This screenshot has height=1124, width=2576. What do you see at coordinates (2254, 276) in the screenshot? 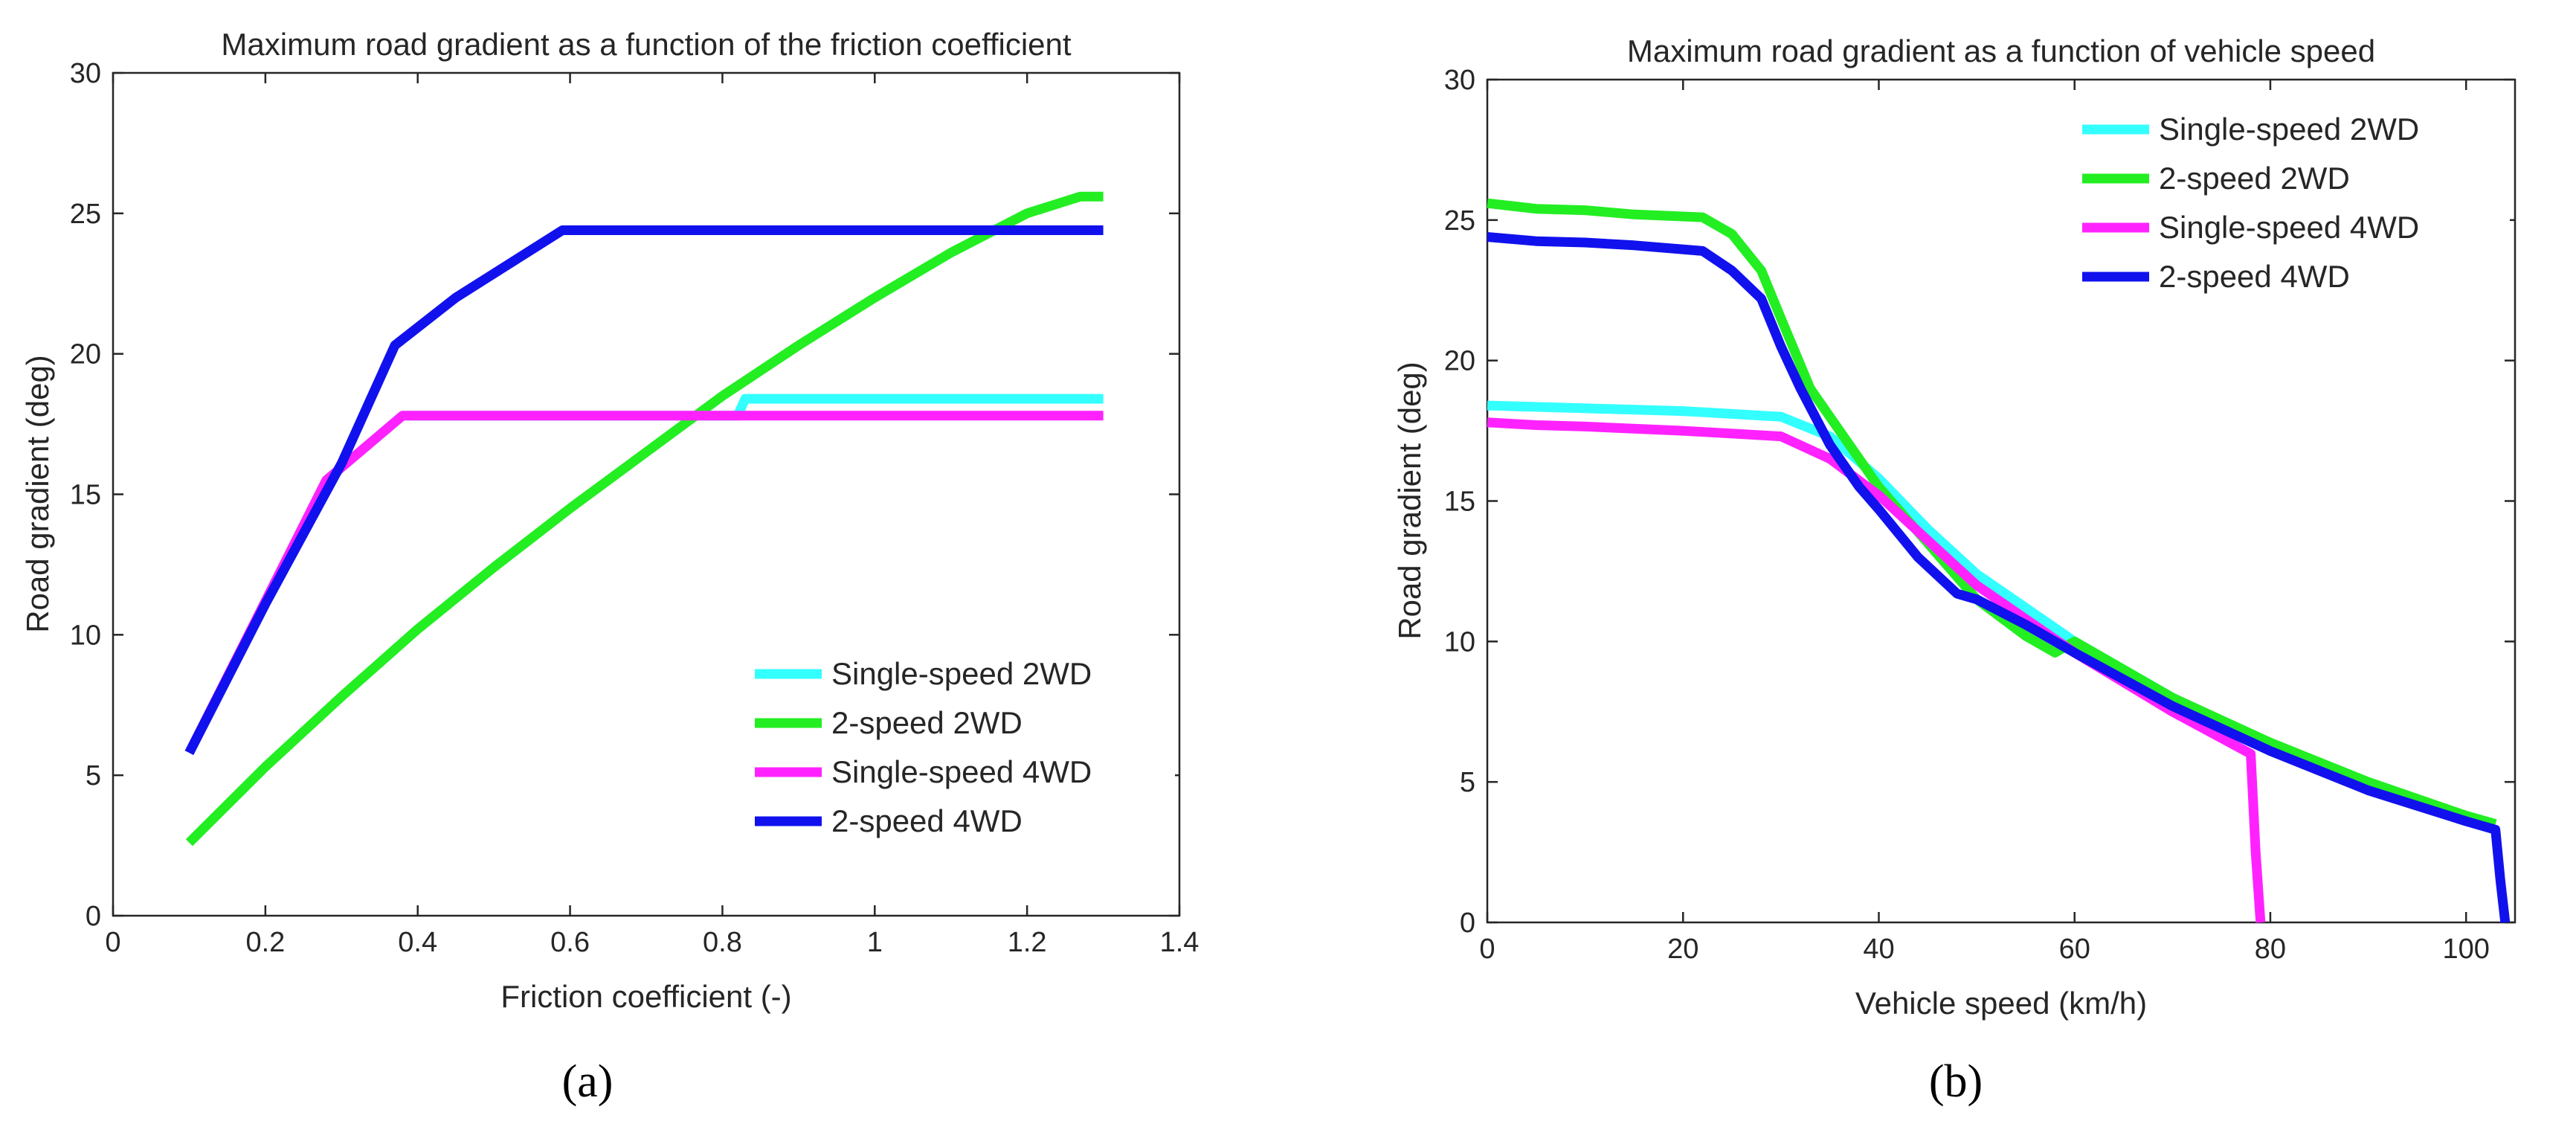
I see `panel-b-legend-label-2-speed-4wd: 2-speed 4WD` at bounding box center [2254, 276].